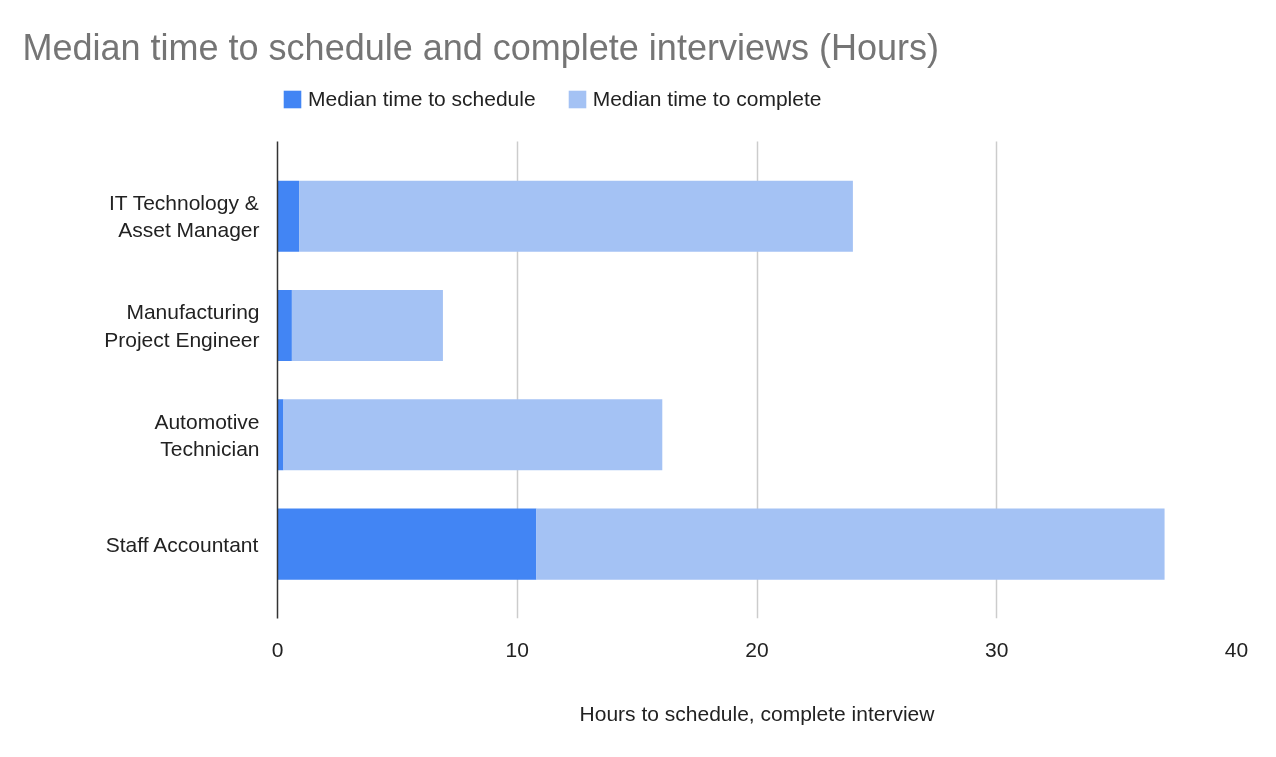  I want to click on y-tick-label: Automotive Technician, so click(207, 435).